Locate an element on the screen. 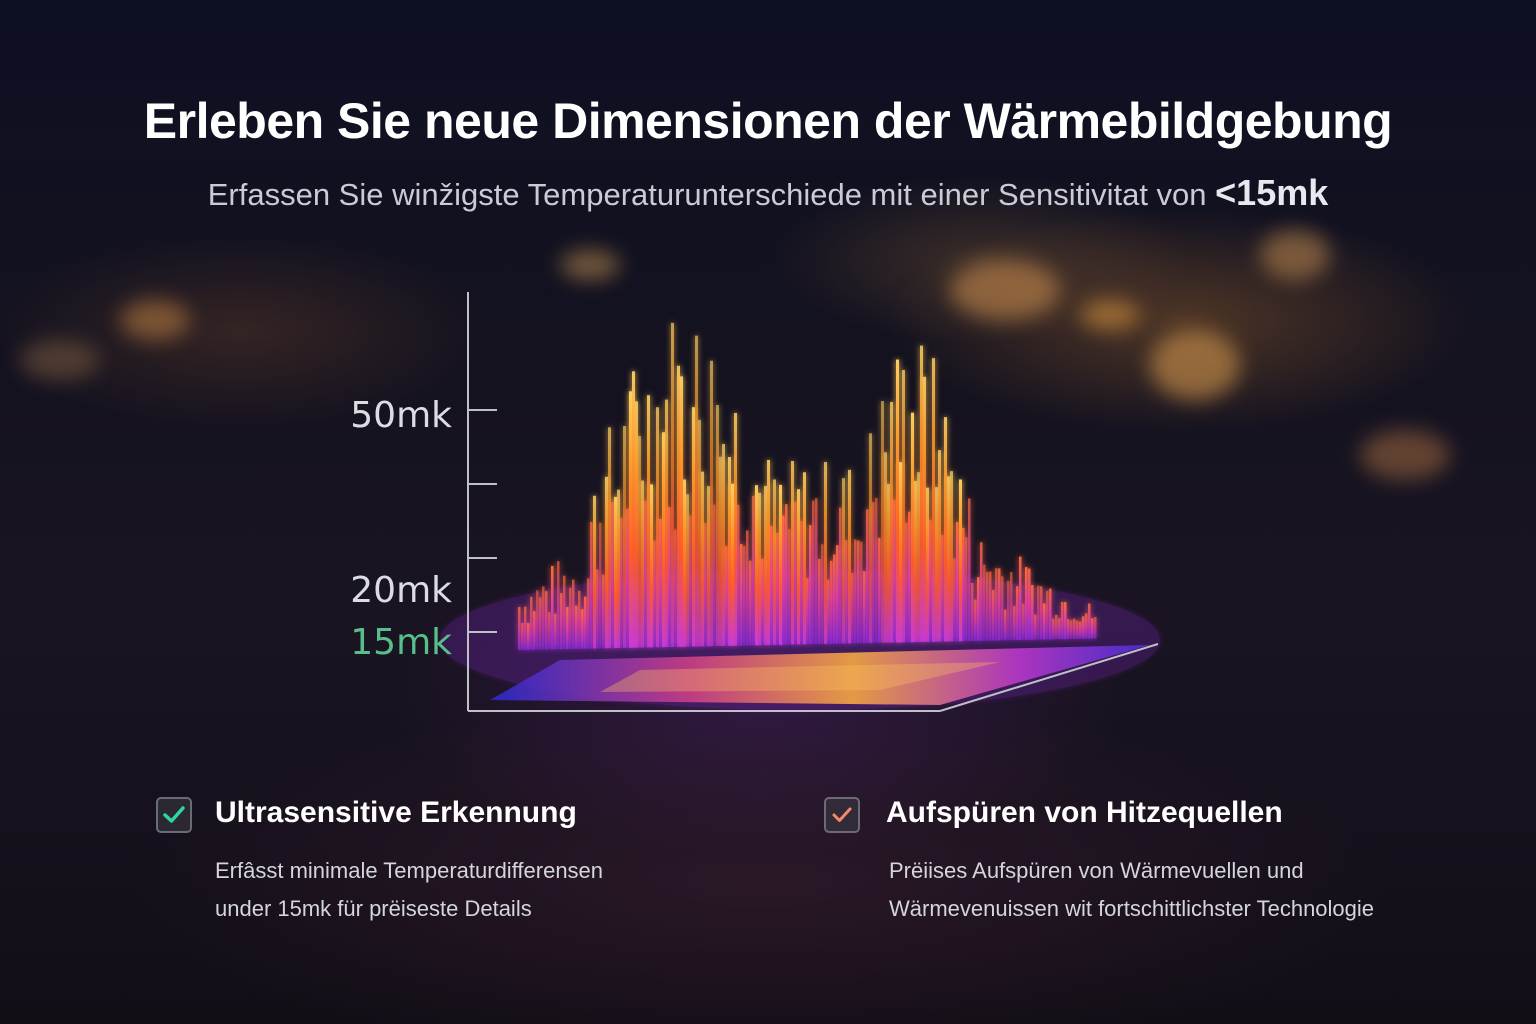 The width and height of the screenshot is (1536, 1024). feature-description-line: Erfâsst minimale Temperaturdifferensen is located at coordinates (409, 870).